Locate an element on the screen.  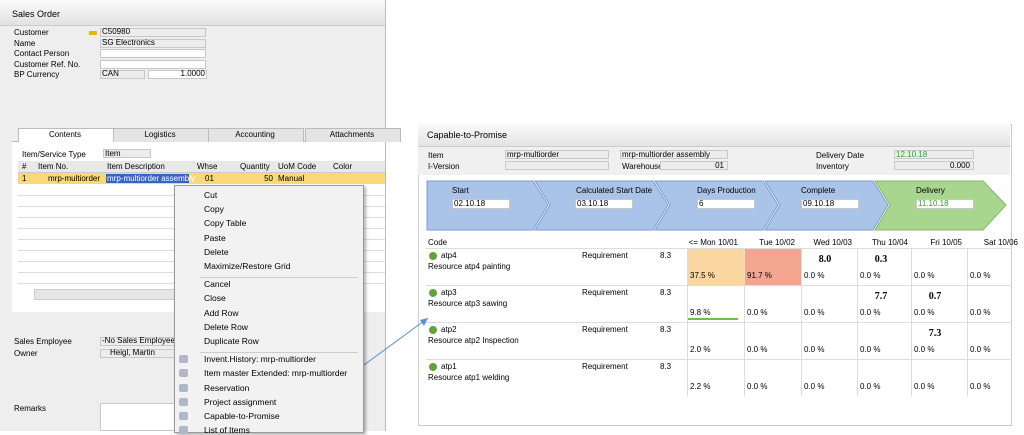
field-label: Customer is located at coordinates (31, 32).